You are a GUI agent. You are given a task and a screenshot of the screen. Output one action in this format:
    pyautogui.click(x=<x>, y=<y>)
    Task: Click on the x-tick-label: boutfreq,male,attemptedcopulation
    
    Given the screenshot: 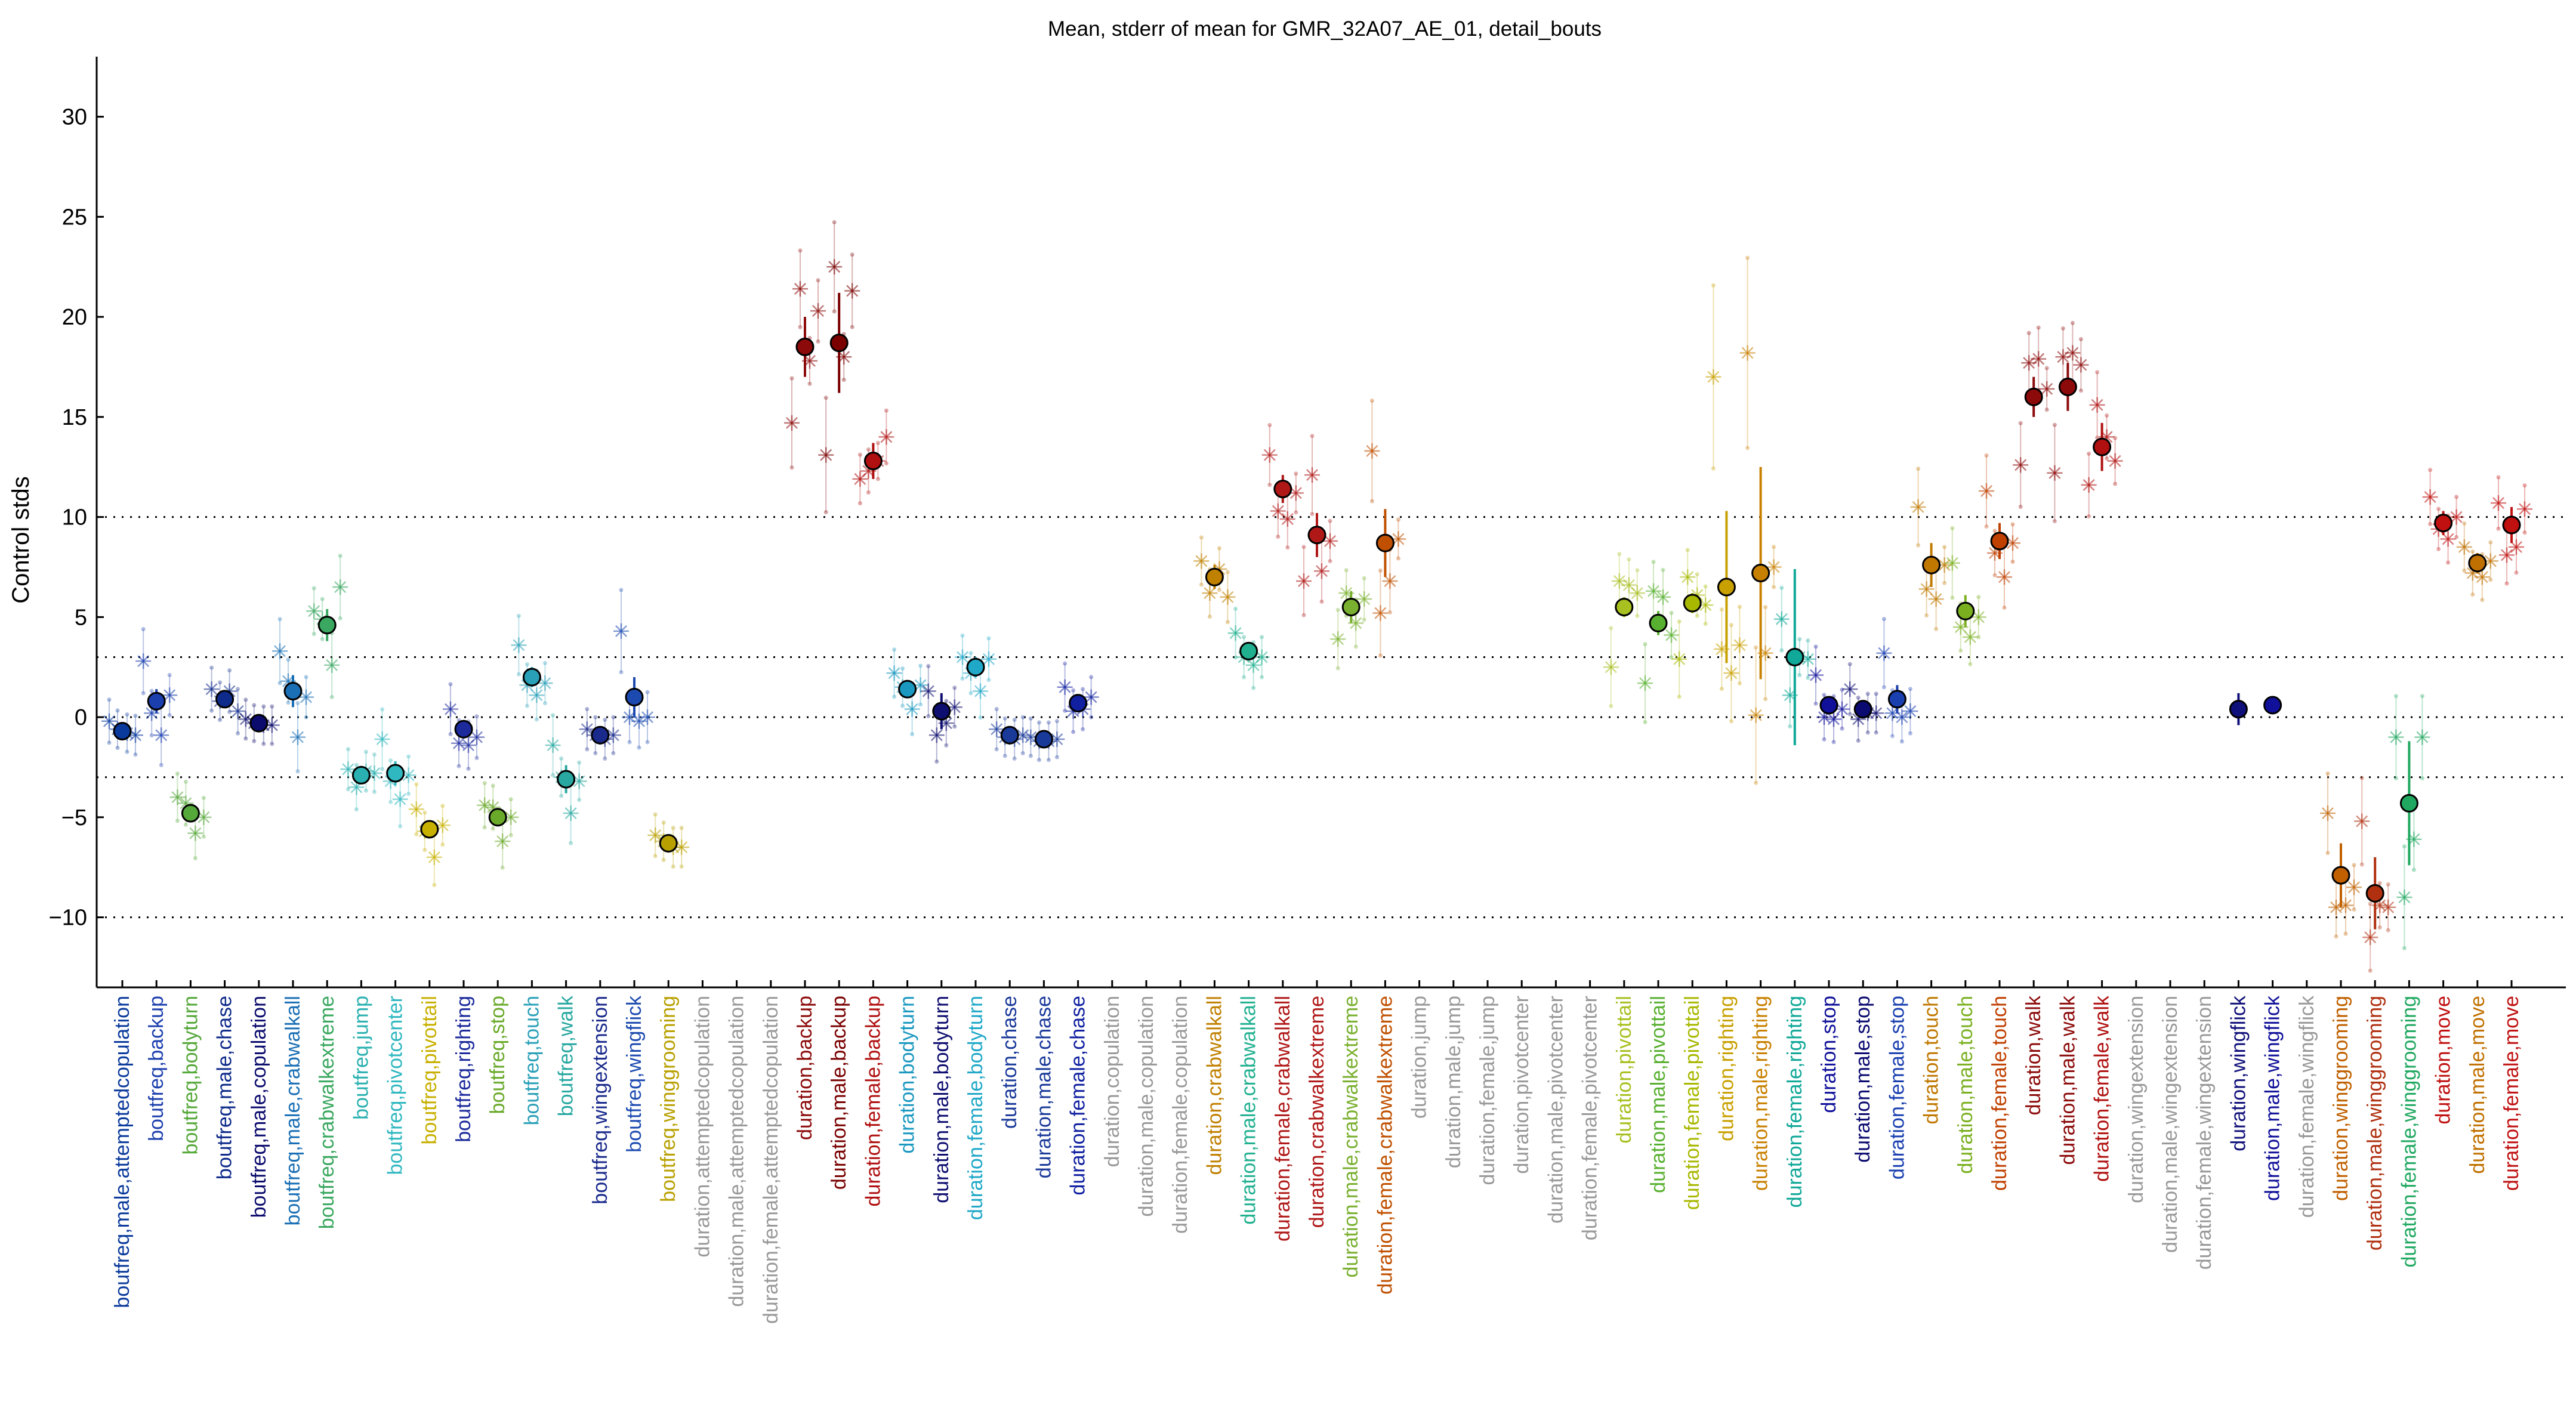 What is the action you would take?
    pyautogui.click(x=122, y=1152)
    